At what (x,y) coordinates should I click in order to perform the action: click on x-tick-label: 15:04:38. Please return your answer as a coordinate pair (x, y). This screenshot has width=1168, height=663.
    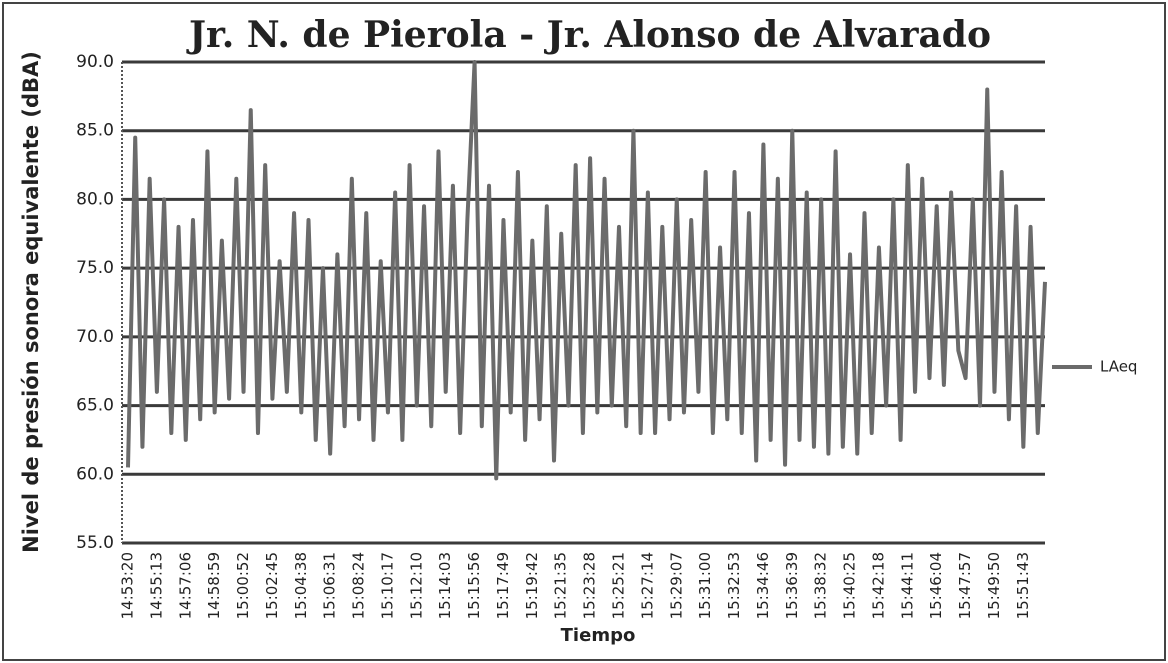
    Looking at the image, I should click on (301, 585).